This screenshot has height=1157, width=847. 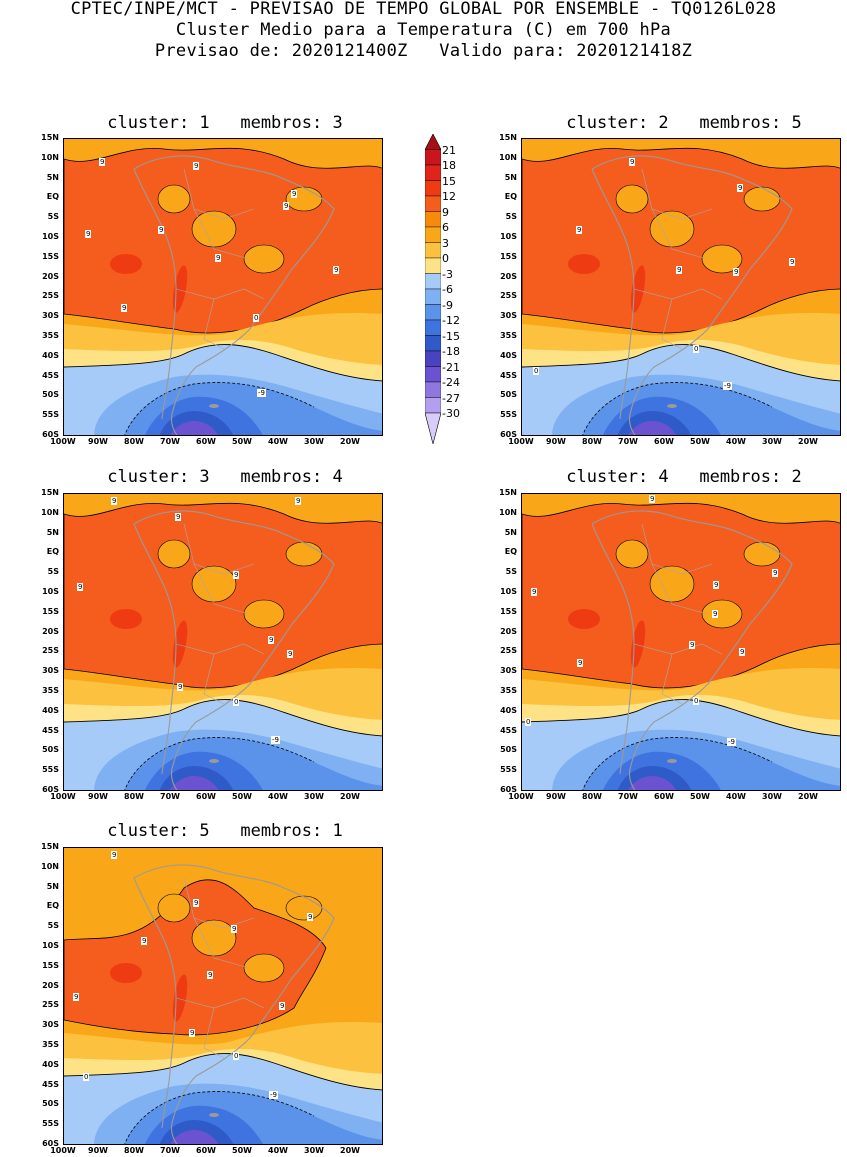 I want to click on colorbar-tick-label: -15, so click(x=451, y=336).